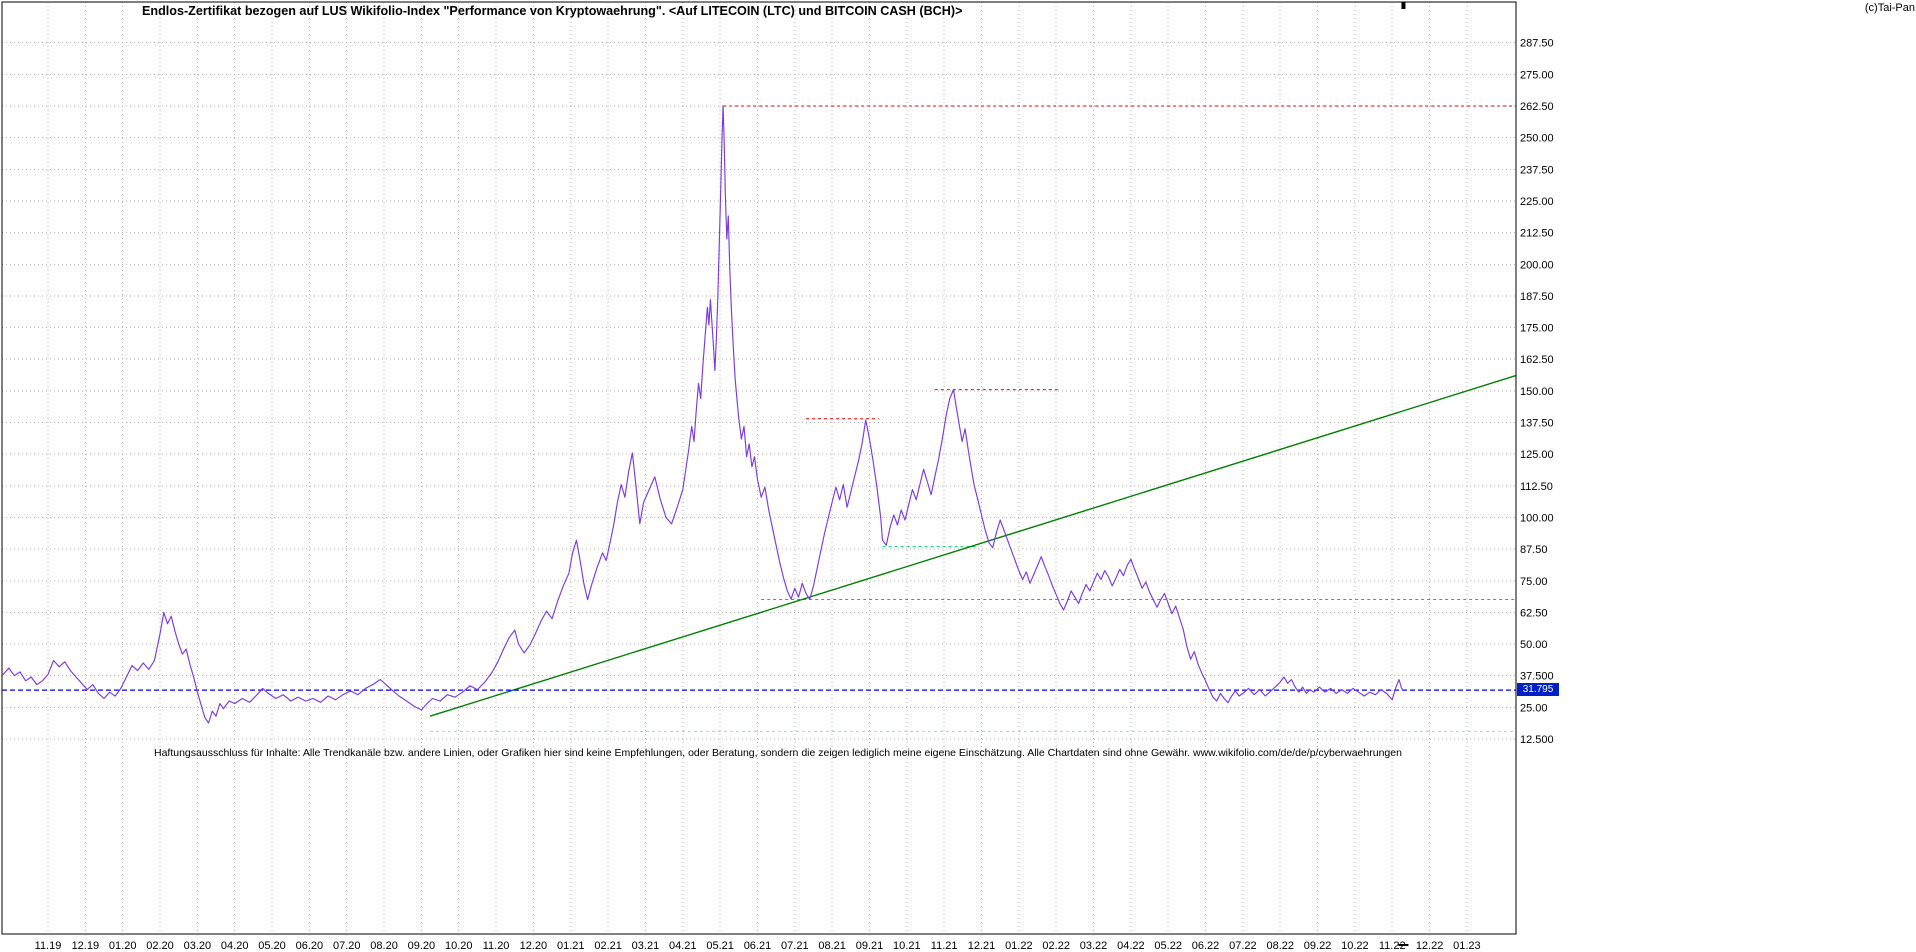 The width and height of the screenshot is (1916, 952). I want to click on x-tick-label: 08.21, so click(832, 946).